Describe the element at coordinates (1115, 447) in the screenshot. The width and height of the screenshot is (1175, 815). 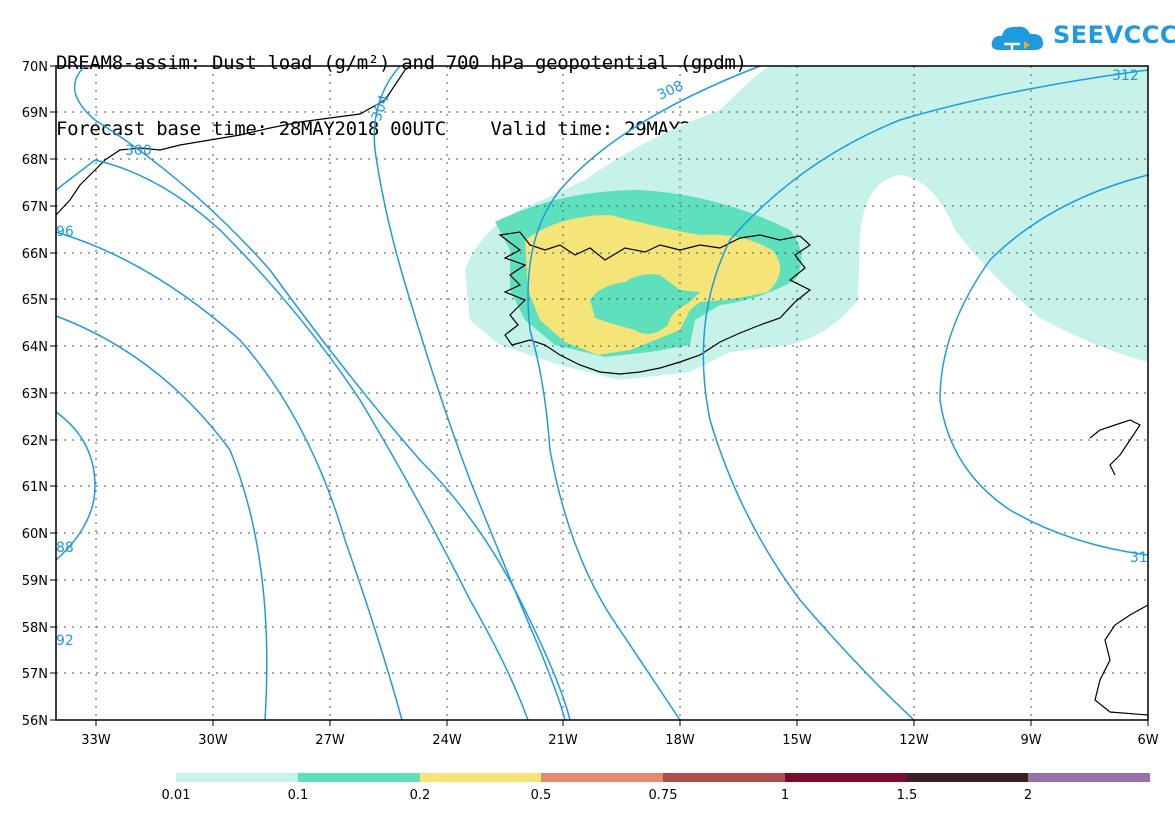
I see `faroe-coast` at that location.